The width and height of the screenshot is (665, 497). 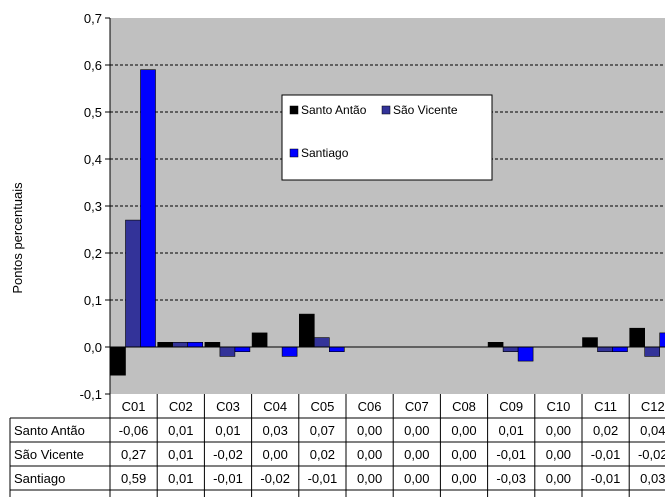 What do you see at coordinates (334, 110) in the screenshot?
I see `legend-label: Santo Antão` at bounding box center [334, 110].